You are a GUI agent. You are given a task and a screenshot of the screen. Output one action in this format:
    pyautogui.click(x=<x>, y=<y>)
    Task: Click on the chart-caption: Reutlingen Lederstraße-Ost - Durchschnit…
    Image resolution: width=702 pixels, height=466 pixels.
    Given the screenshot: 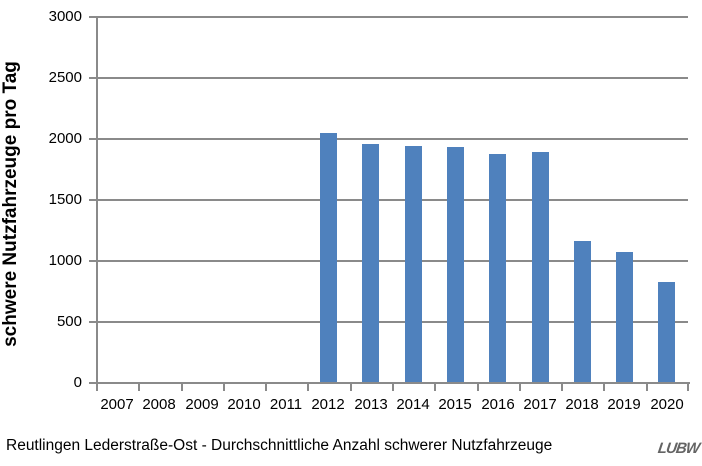 What is the action you would take?
    pyautogui.click(x=279, y=445)
    